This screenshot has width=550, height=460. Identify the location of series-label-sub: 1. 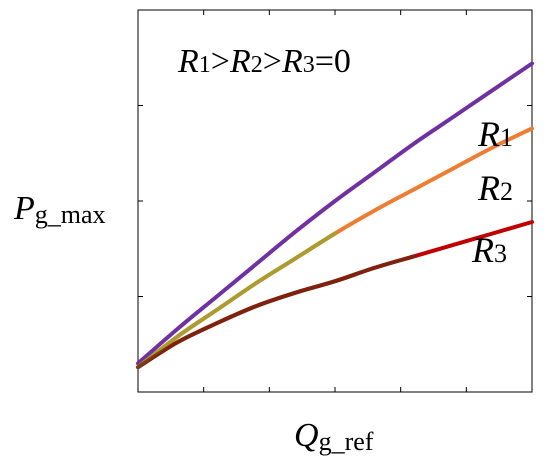
(506, 137).